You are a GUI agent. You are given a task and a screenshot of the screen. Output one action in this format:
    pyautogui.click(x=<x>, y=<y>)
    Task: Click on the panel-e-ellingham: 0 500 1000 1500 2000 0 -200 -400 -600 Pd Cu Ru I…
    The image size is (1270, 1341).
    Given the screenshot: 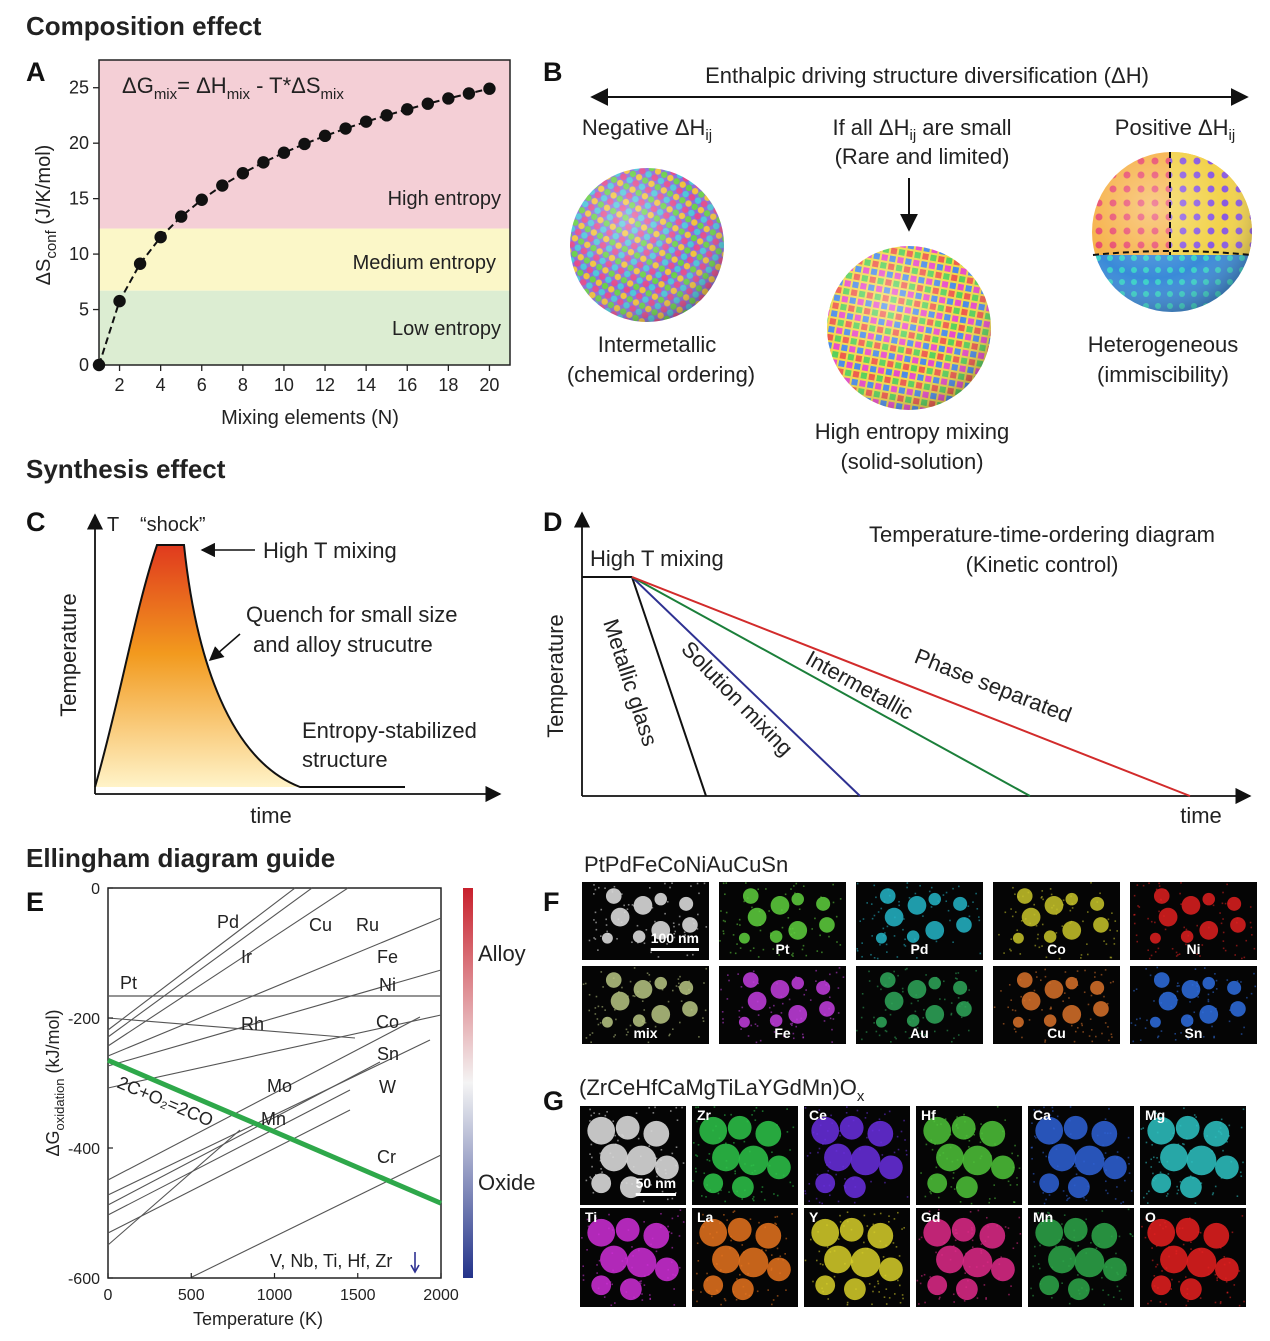 What is the action you would take?
    pyautogui.click(x=289, y=1105)
    